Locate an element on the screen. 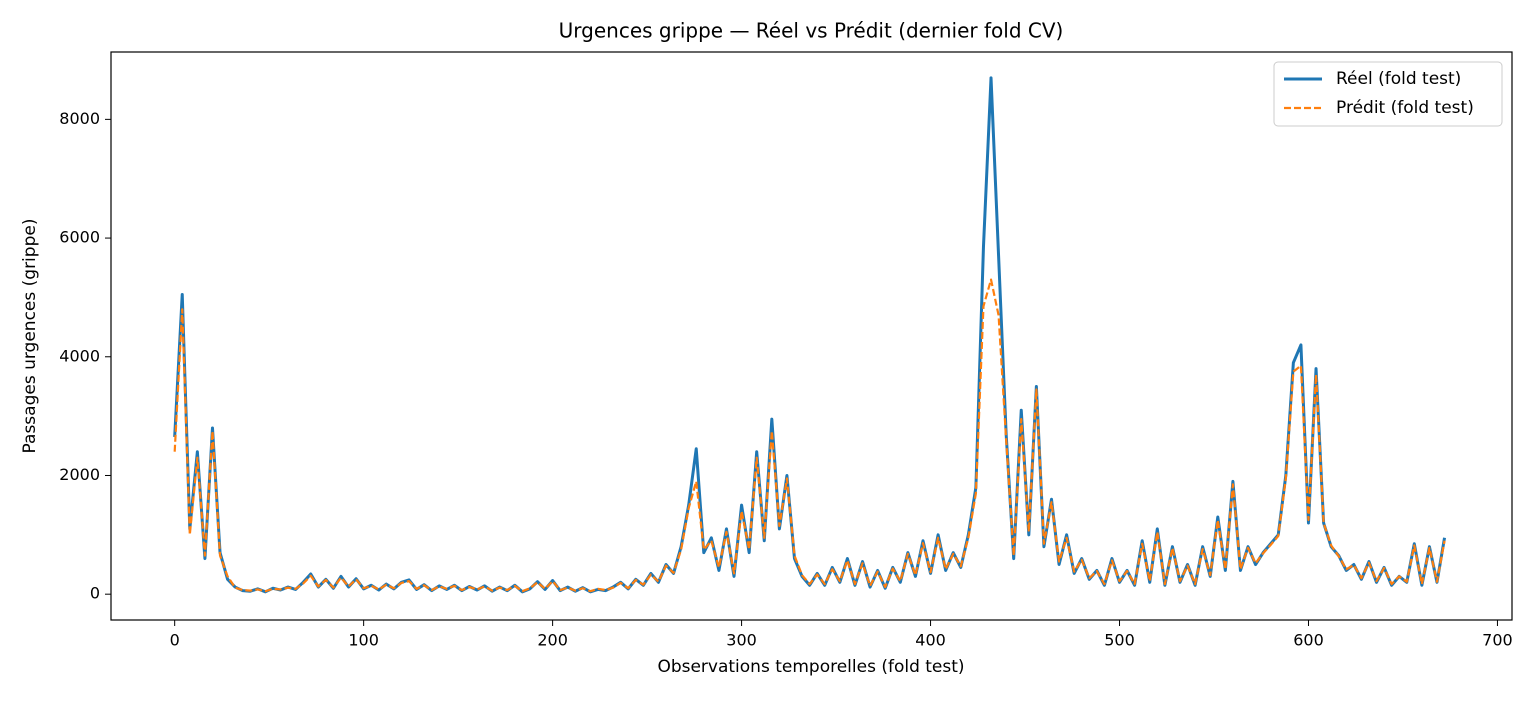 The width and height of the screenshot is (1540, 704). x-tick-label: 600 is located at coordinates (1308, 640).